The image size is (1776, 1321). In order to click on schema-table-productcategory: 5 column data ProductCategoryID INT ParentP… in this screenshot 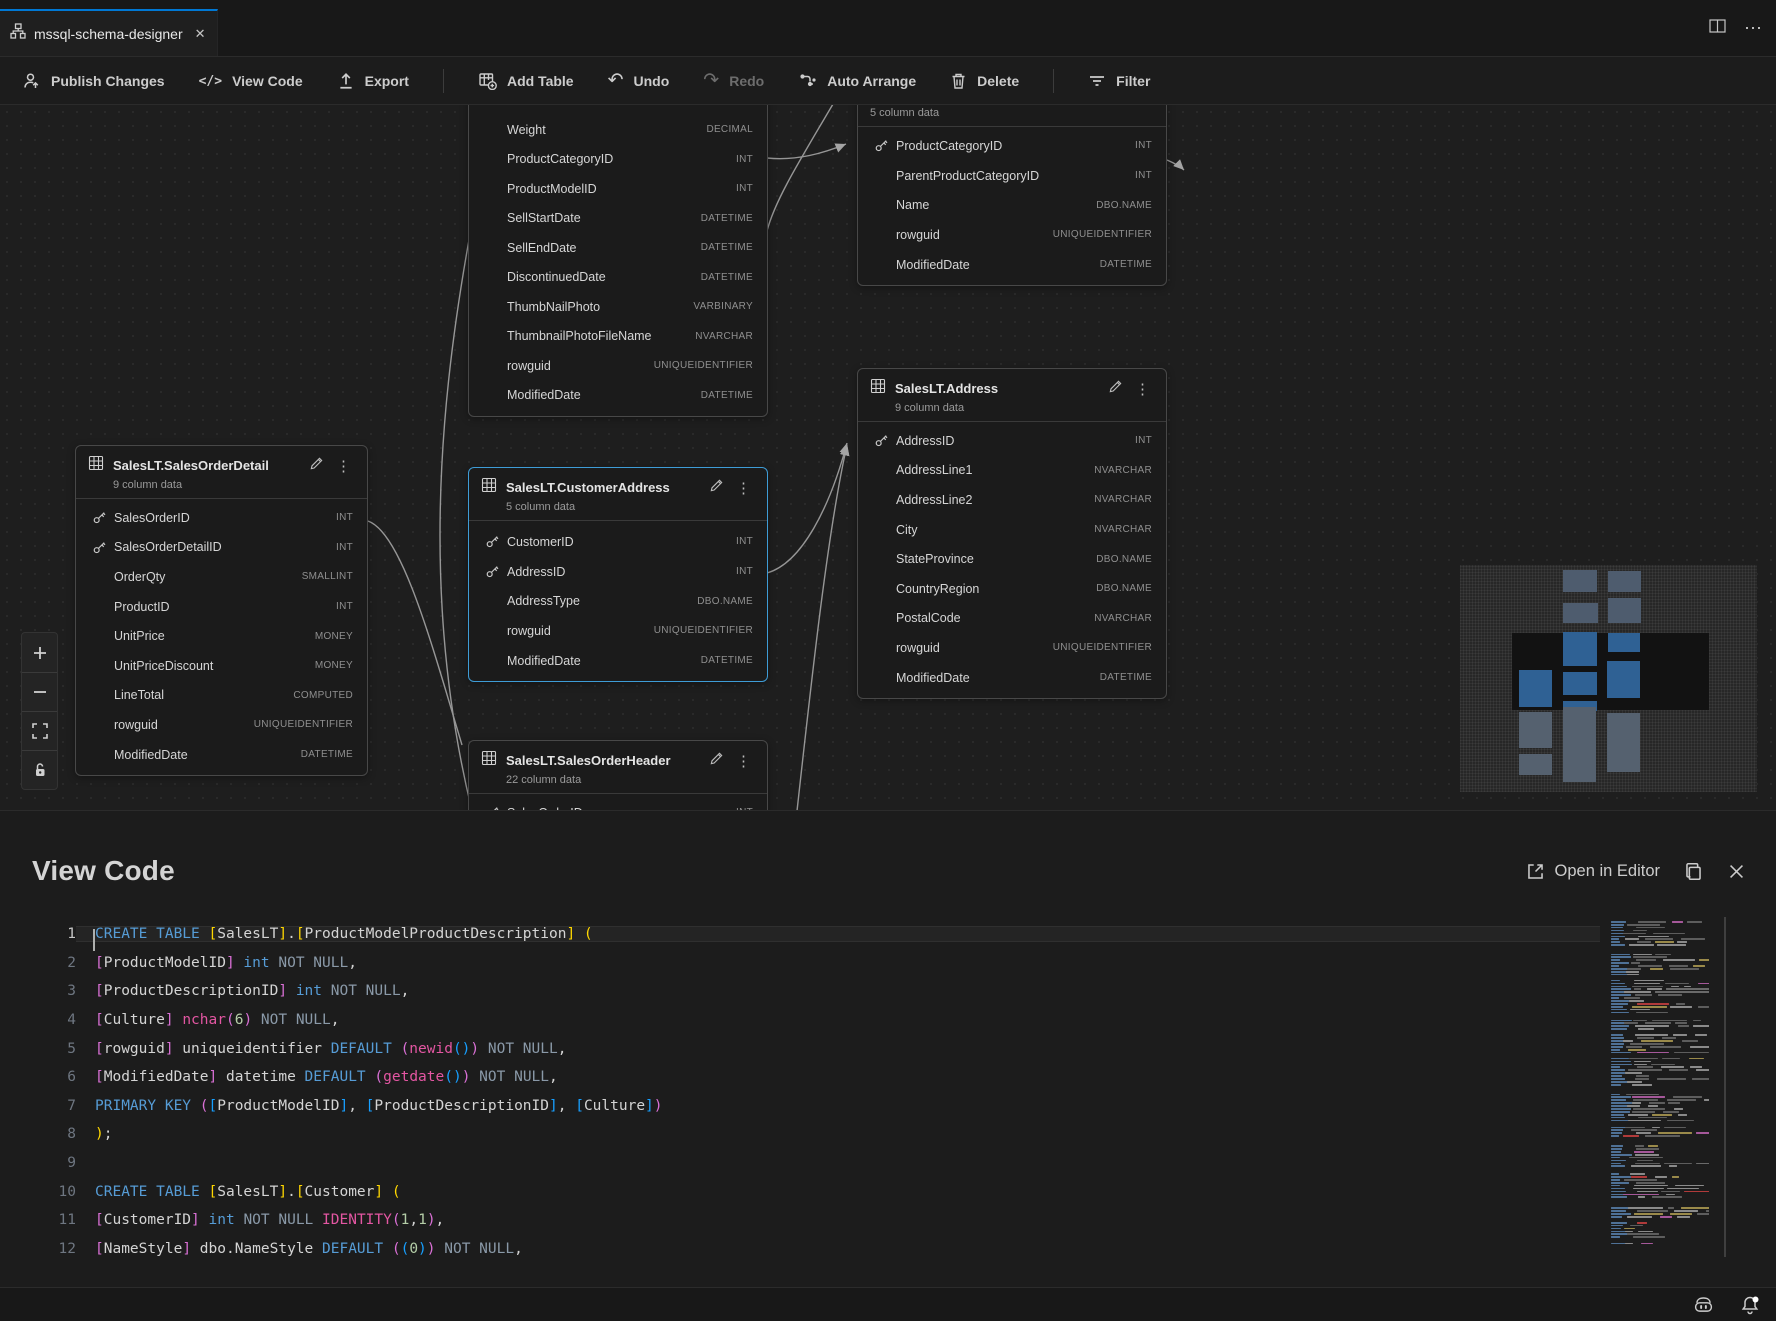, I will do `click(1012, 196)`.